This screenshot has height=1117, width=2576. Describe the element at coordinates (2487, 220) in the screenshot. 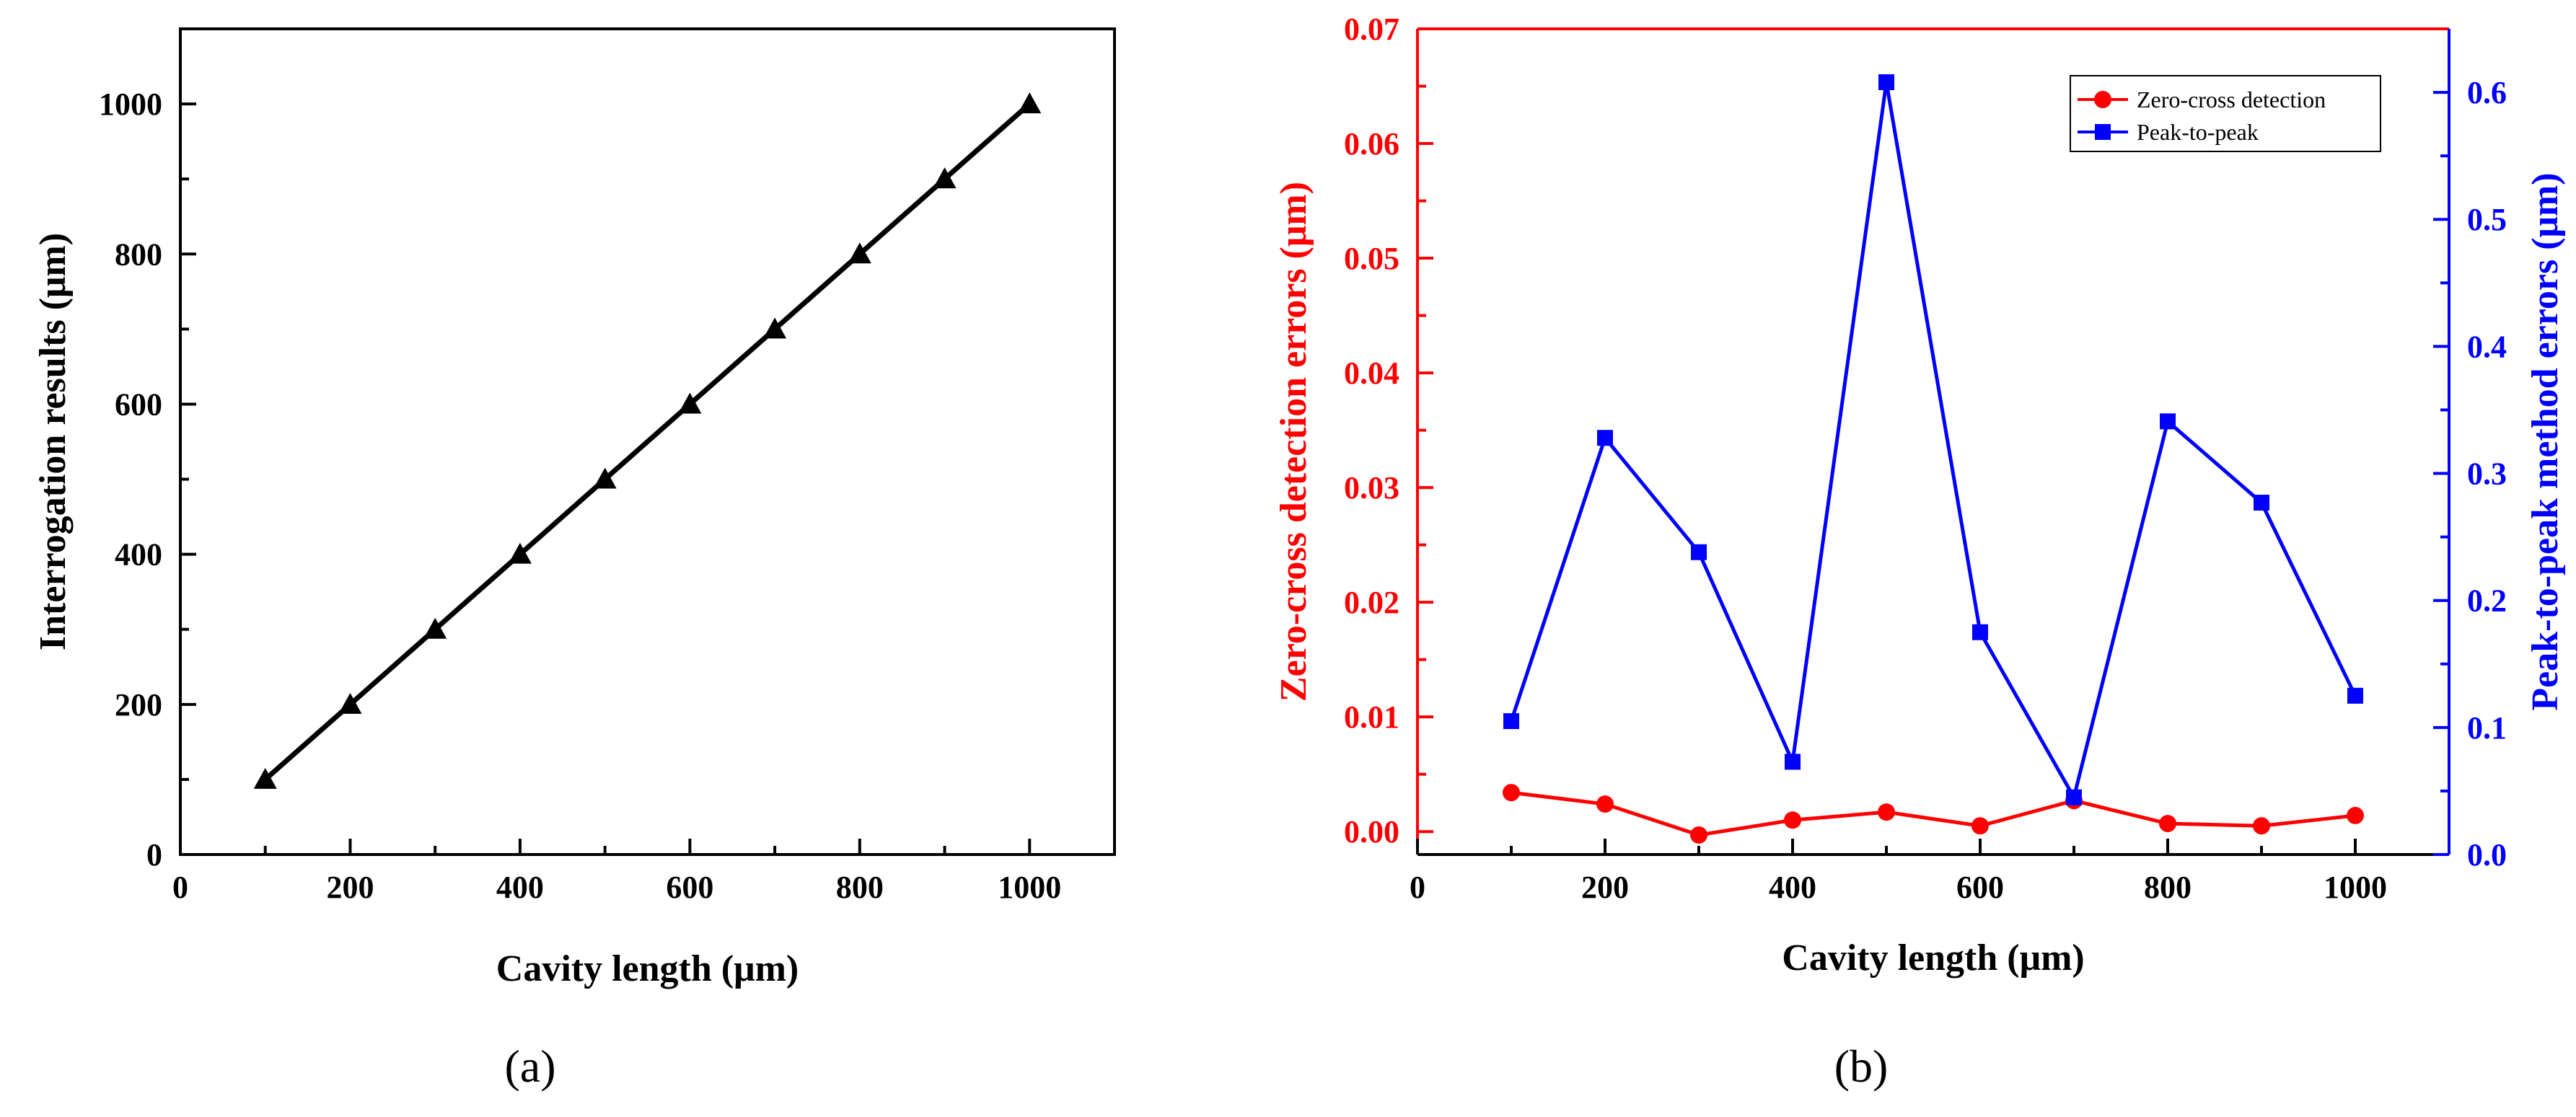

I see `right-y-tick-label: 0.5` at that location.